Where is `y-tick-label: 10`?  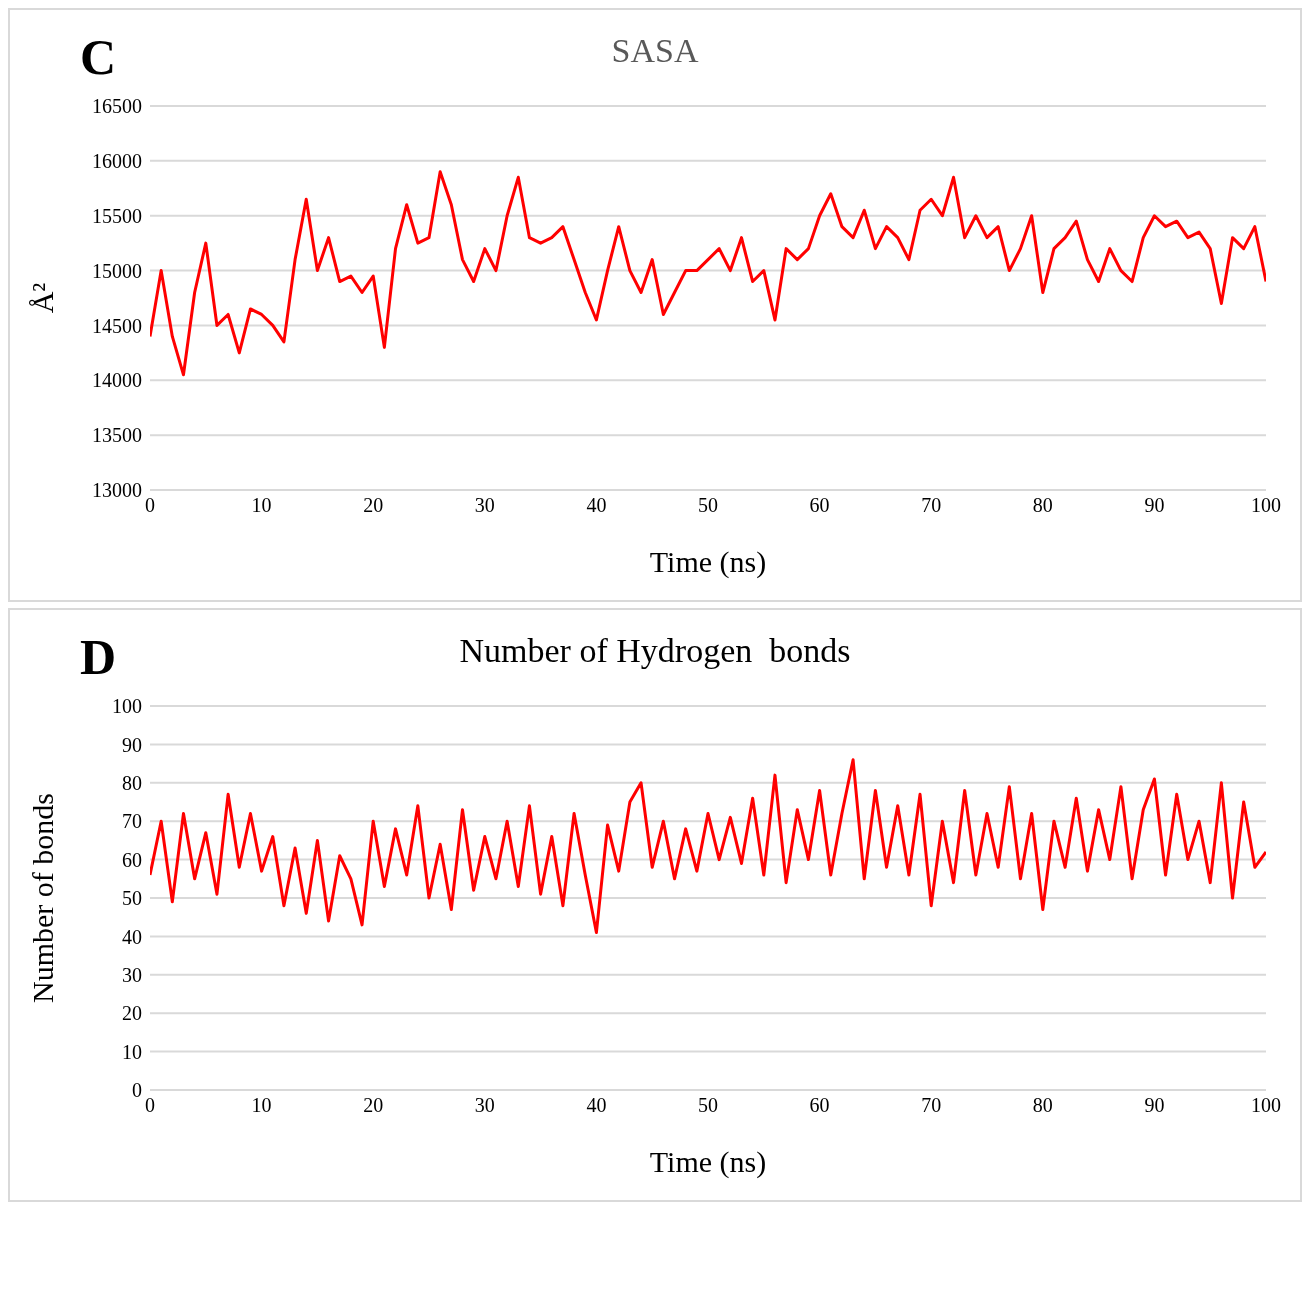
y-tick-label: 10 is located at coordinates (132, 1051).